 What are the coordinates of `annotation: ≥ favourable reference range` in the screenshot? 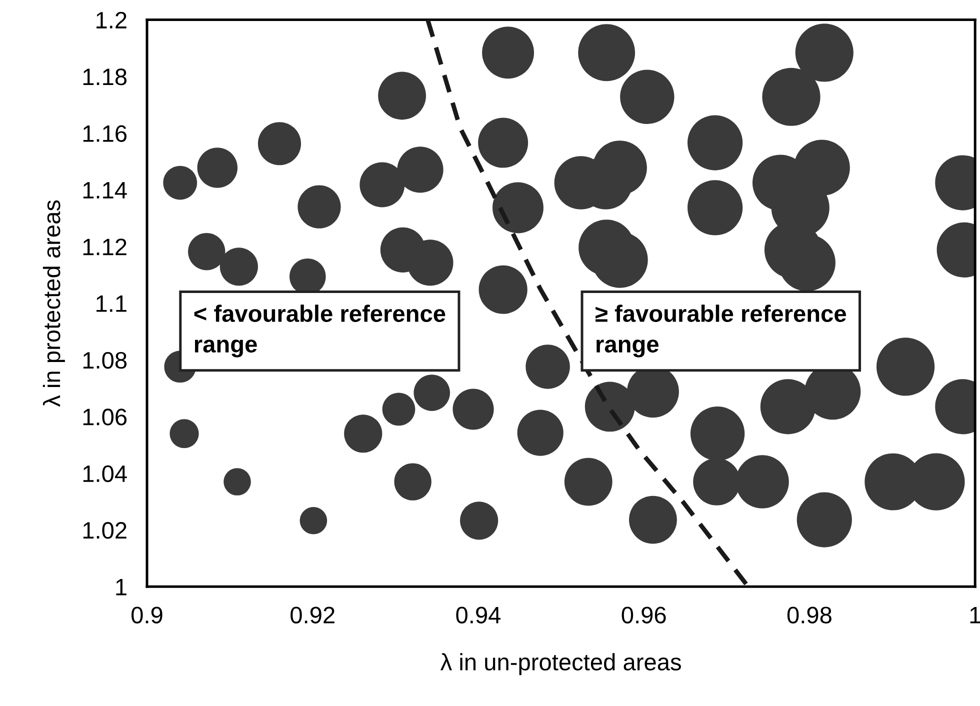 It's located at (721, 331).